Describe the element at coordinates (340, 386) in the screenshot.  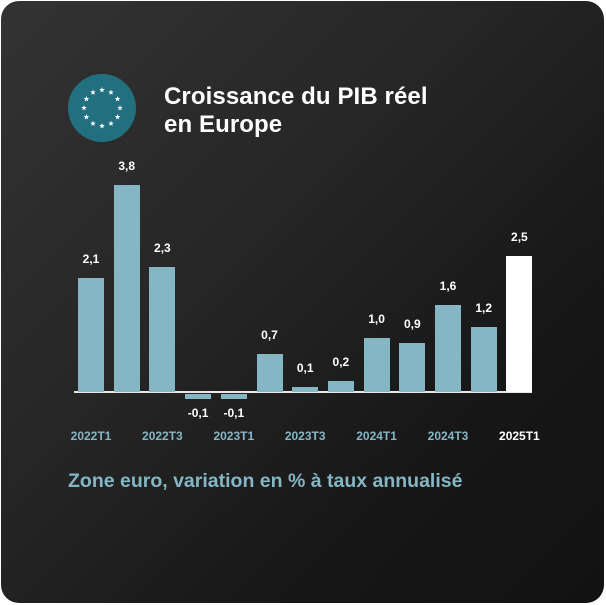
I see `bar-2023T4` at that location.